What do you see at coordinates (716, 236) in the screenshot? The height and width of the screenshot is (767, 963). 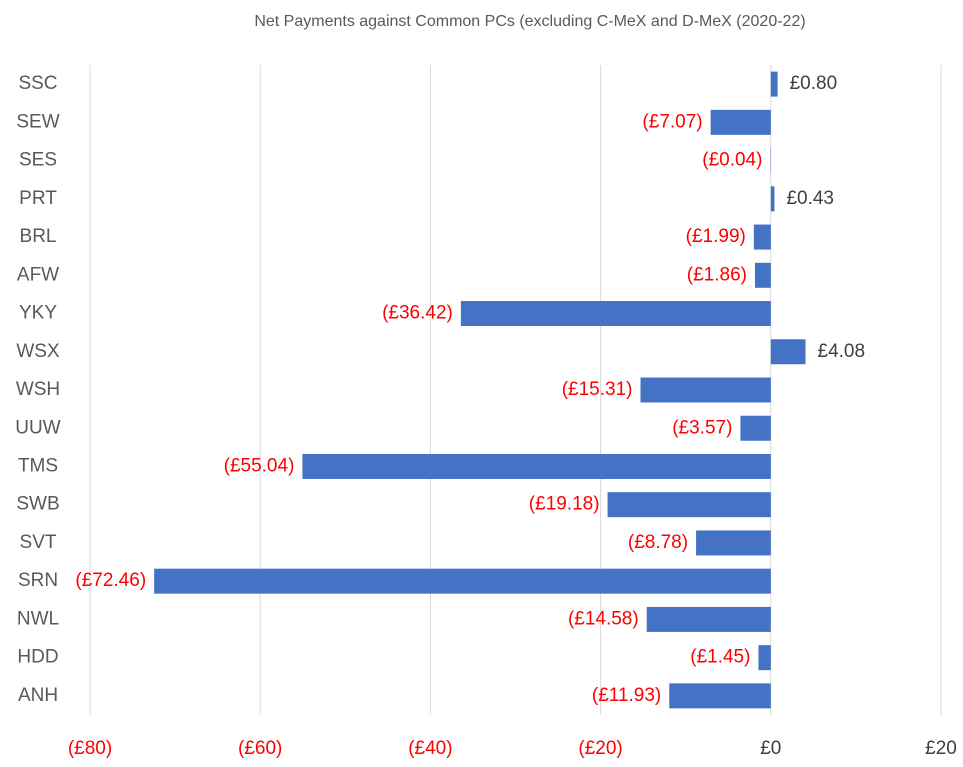 I see `value-label: (£1.99)` at bounding box center [716, 236].